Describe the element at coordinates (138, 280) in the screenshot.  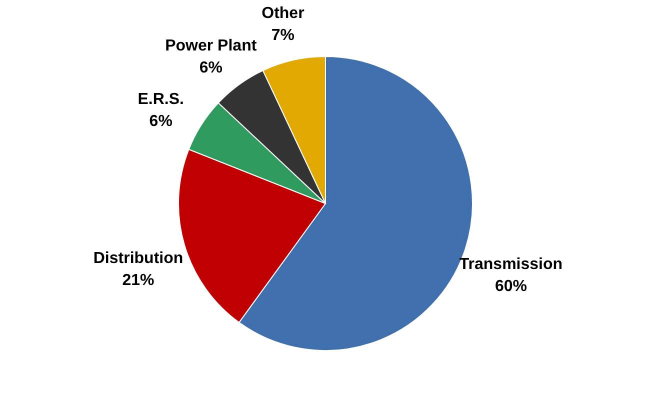
I see `data-label: 21%` at that location.